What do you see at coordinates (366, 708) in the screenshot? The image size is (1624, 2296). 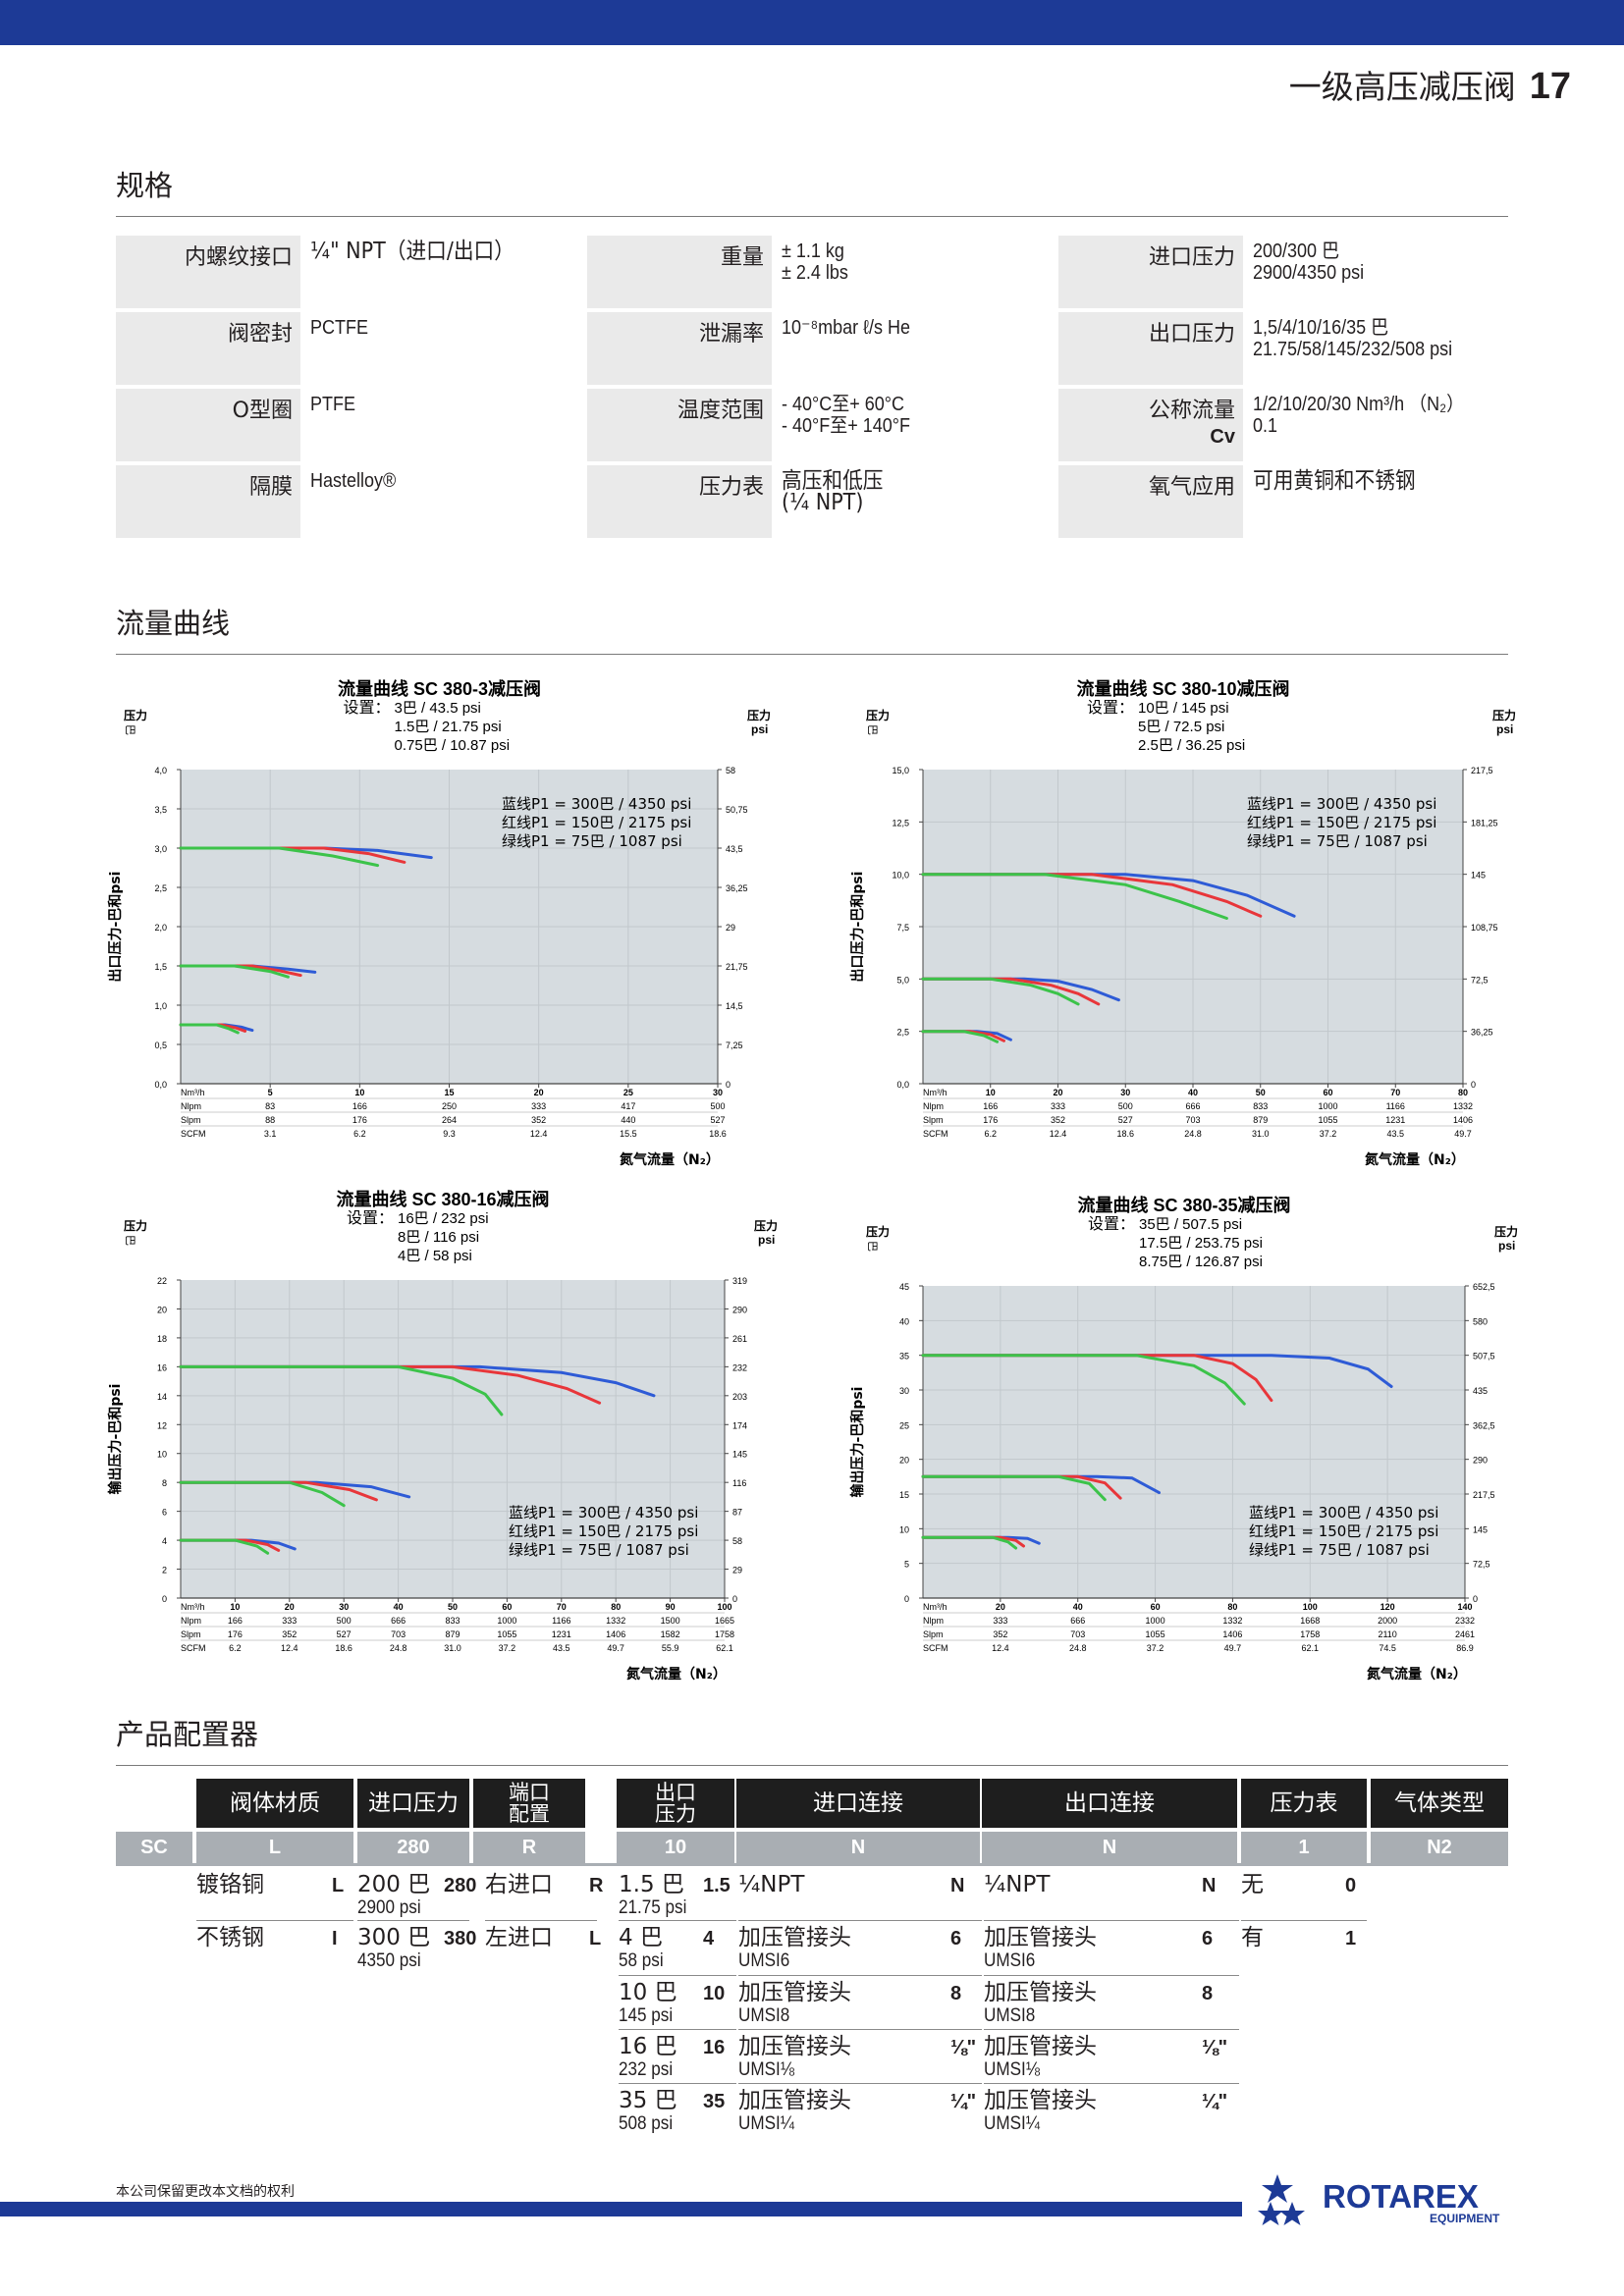 I see `chart-setting-label: 设置：` at bounding box center [366, 708].